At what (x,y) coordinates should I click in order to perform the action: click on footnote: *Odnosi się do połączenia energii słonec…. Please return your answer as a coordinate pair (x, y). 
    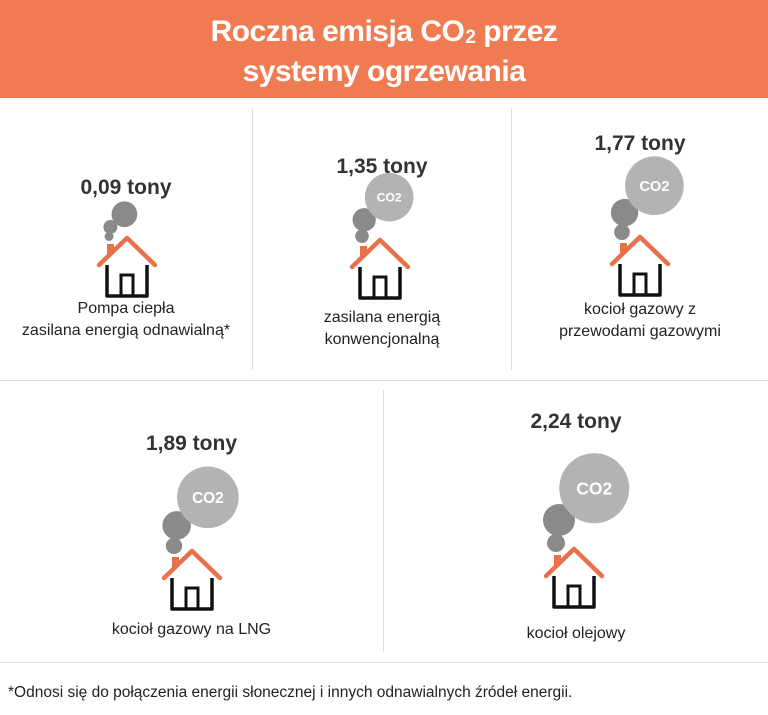
    Looking at the image, I should click on (290, 692).